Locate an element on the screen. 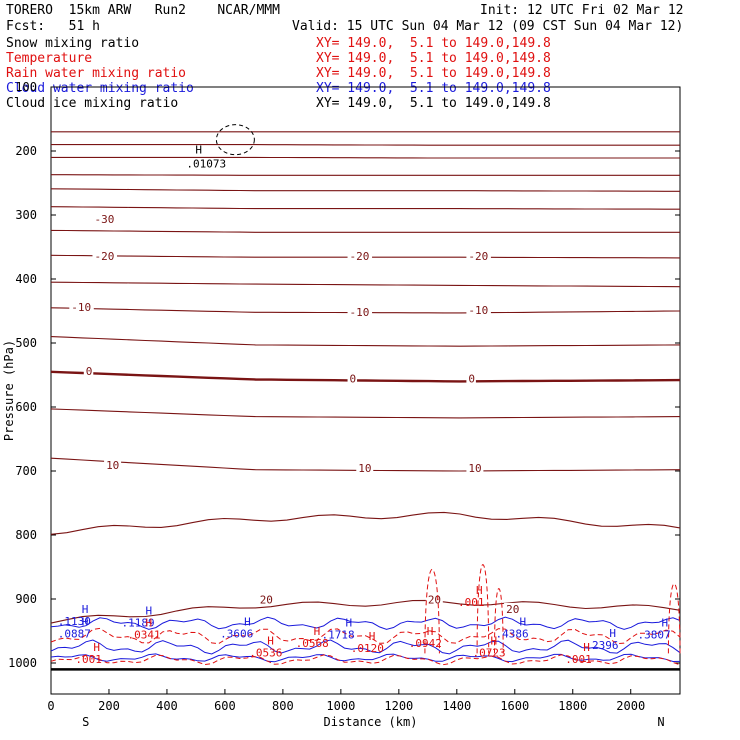 The image size is (740, 740). cloud-ice-max-label: .01073 is located at coordinates (206, 164).